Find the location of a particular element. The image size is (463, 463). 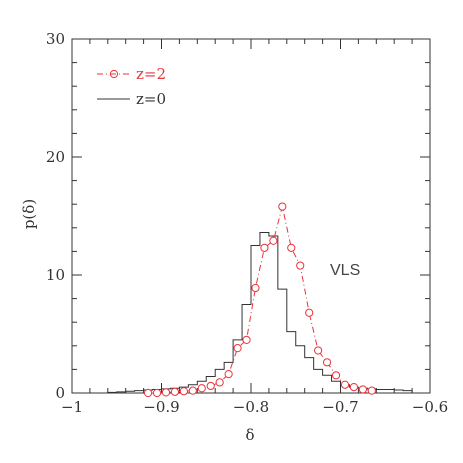

legend-z2-marker is located at coordinates (114, 74).